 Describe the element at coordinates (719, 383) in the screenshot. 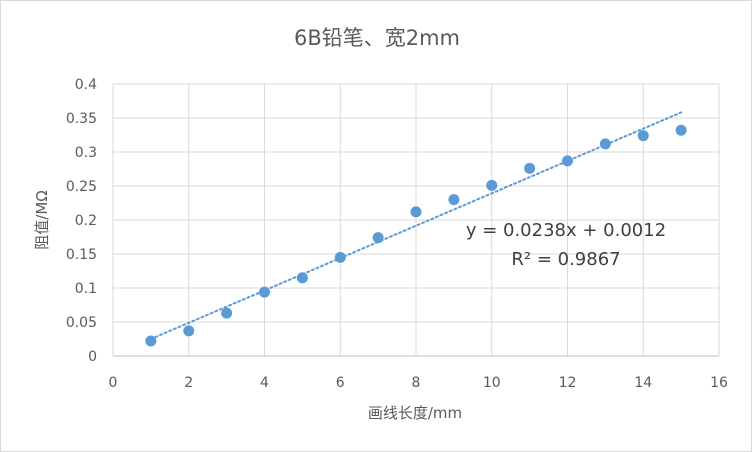

I see `x-tick-label: 16` at that location.